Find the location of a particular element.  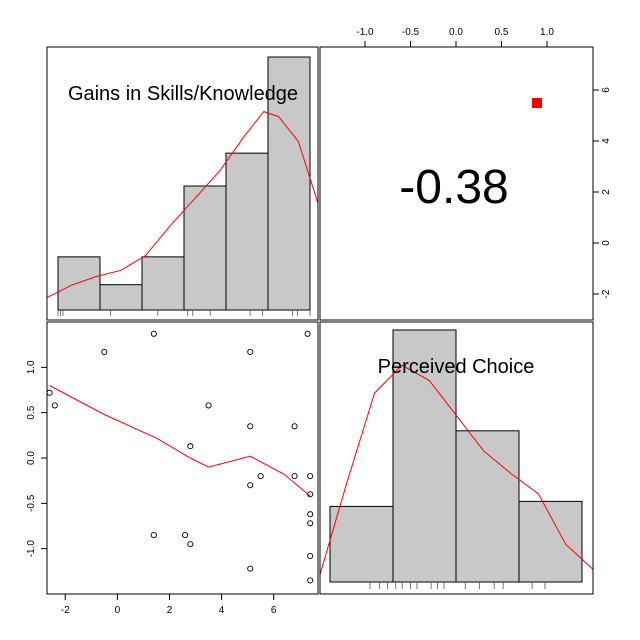

x-tick-label: 2 is located at coordinates (170, 610).